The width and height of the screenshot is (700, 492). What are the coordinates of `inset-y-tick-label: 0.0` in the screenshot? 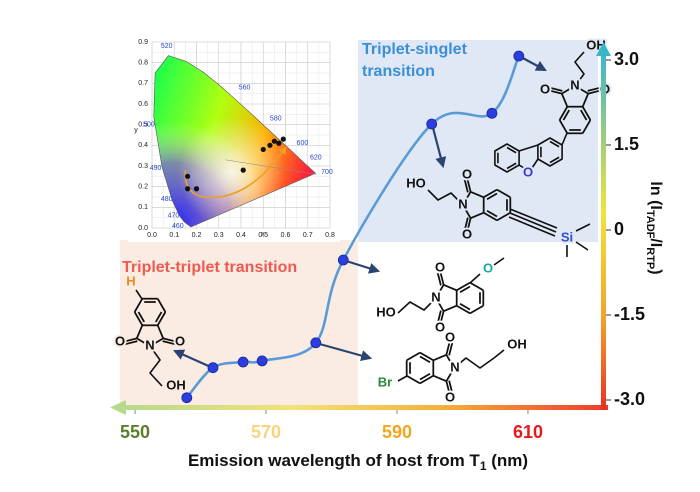 It's located at (143, 228).